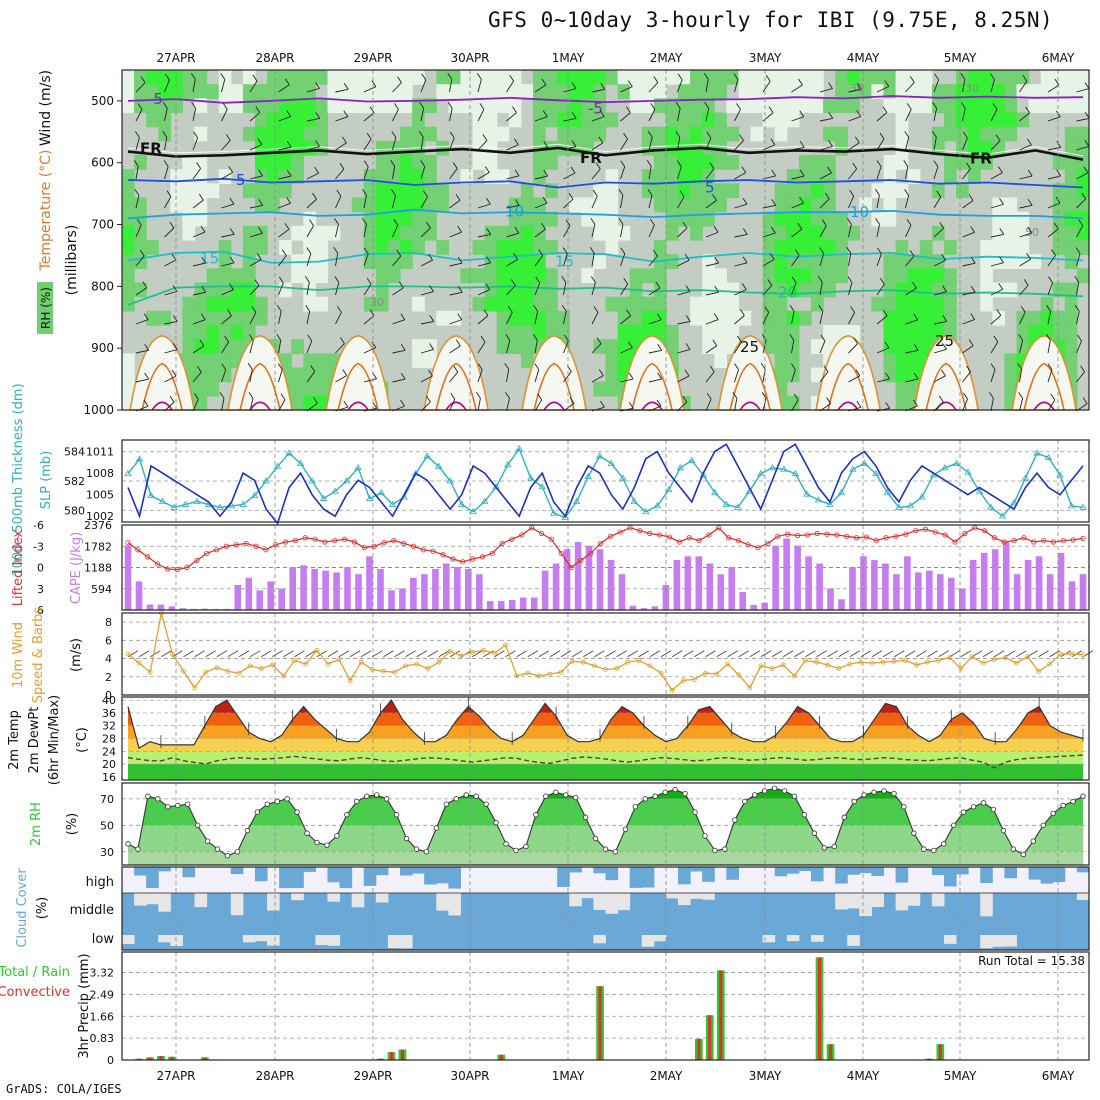 This screenshot has height=1100, width=1100. What do you see at coordinates (944, 341) in the screenshot?
I see `isotherm-label: 25` at bounding box center [944, 341].